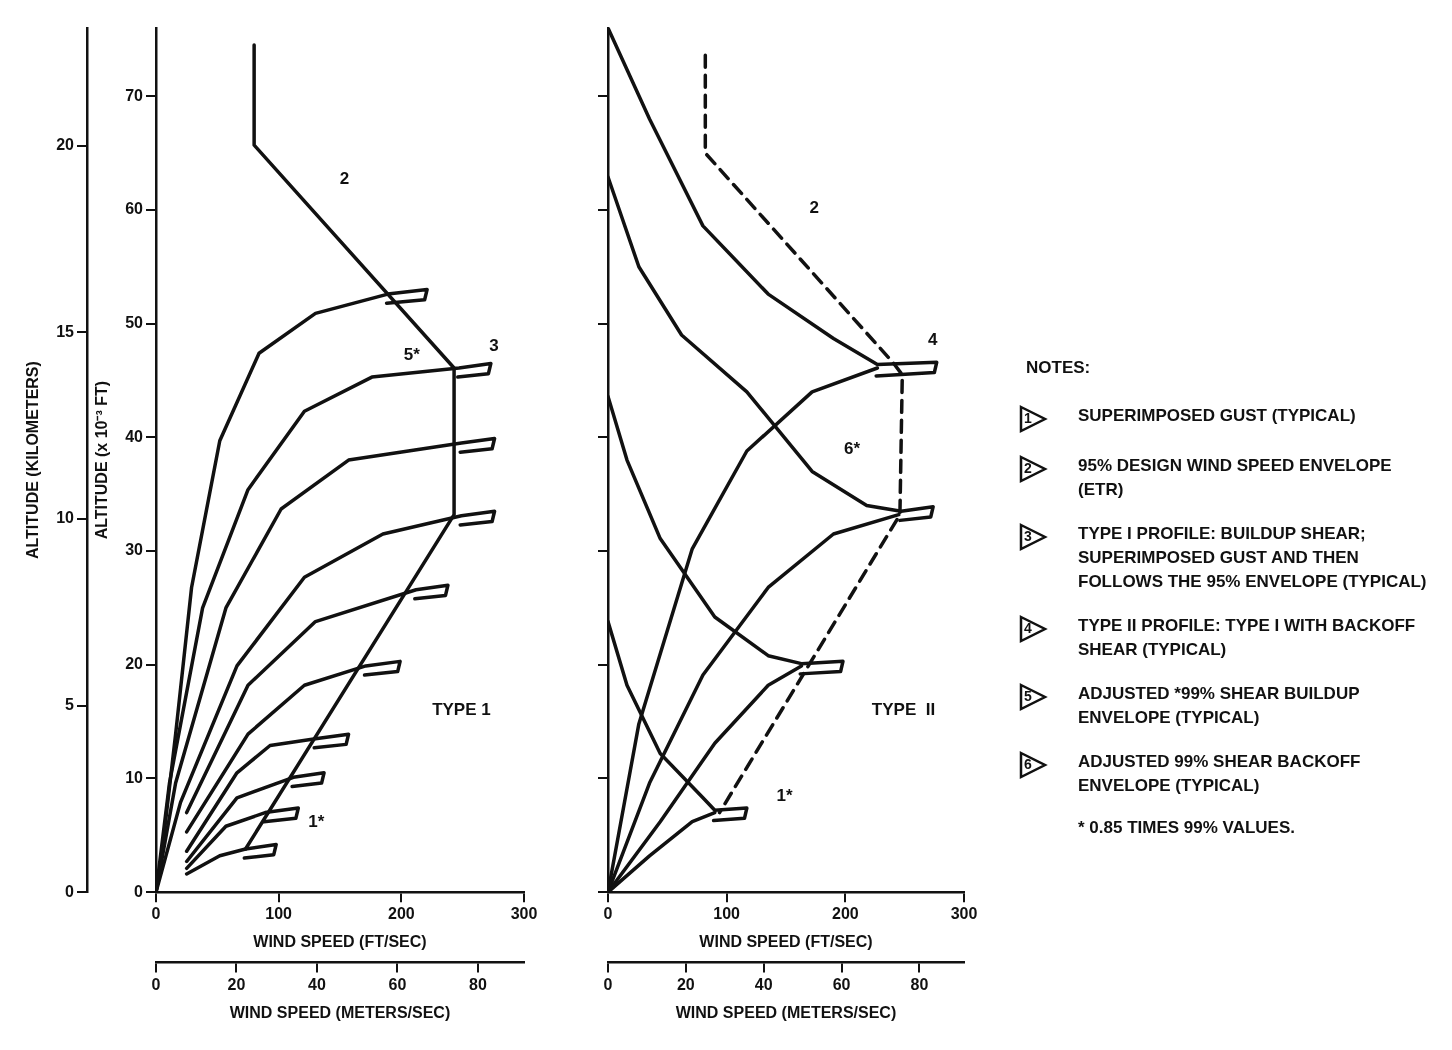 This screenshot has width=1452, height=1050. What do you see at coordinates (903, 710) in the screenshot?
I see `text: TYPE II` at bounding box center [903, 710].